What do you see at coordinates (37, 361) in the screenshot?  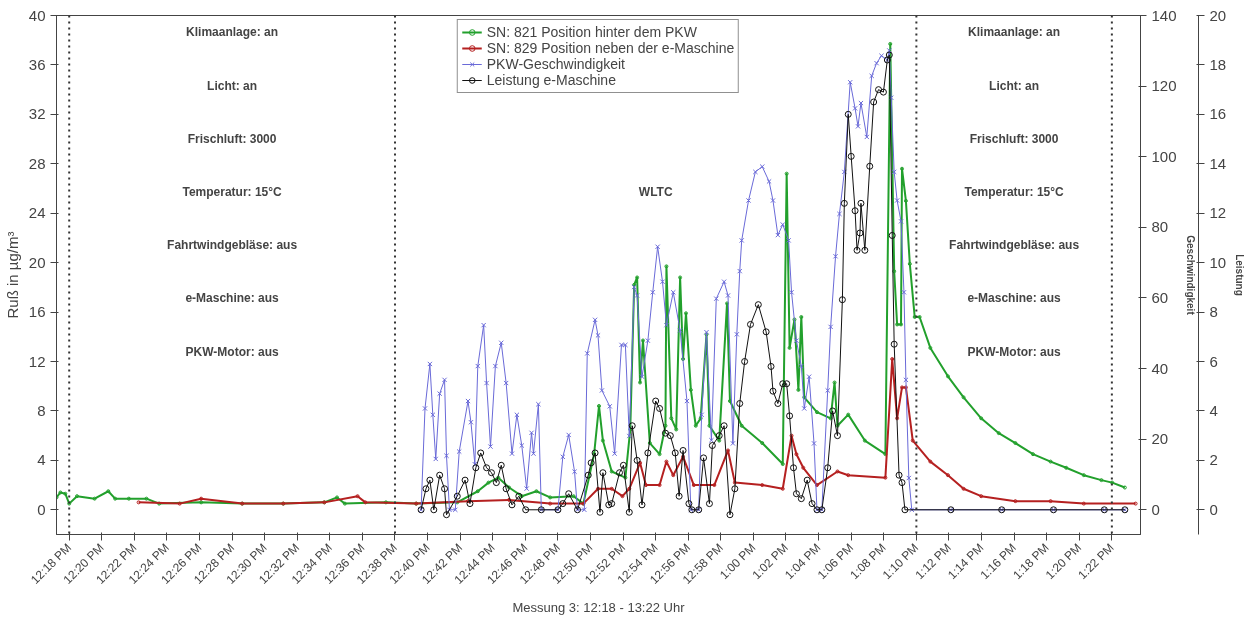 I see `y-tick-label: 12` at bounding box center [37, 361].